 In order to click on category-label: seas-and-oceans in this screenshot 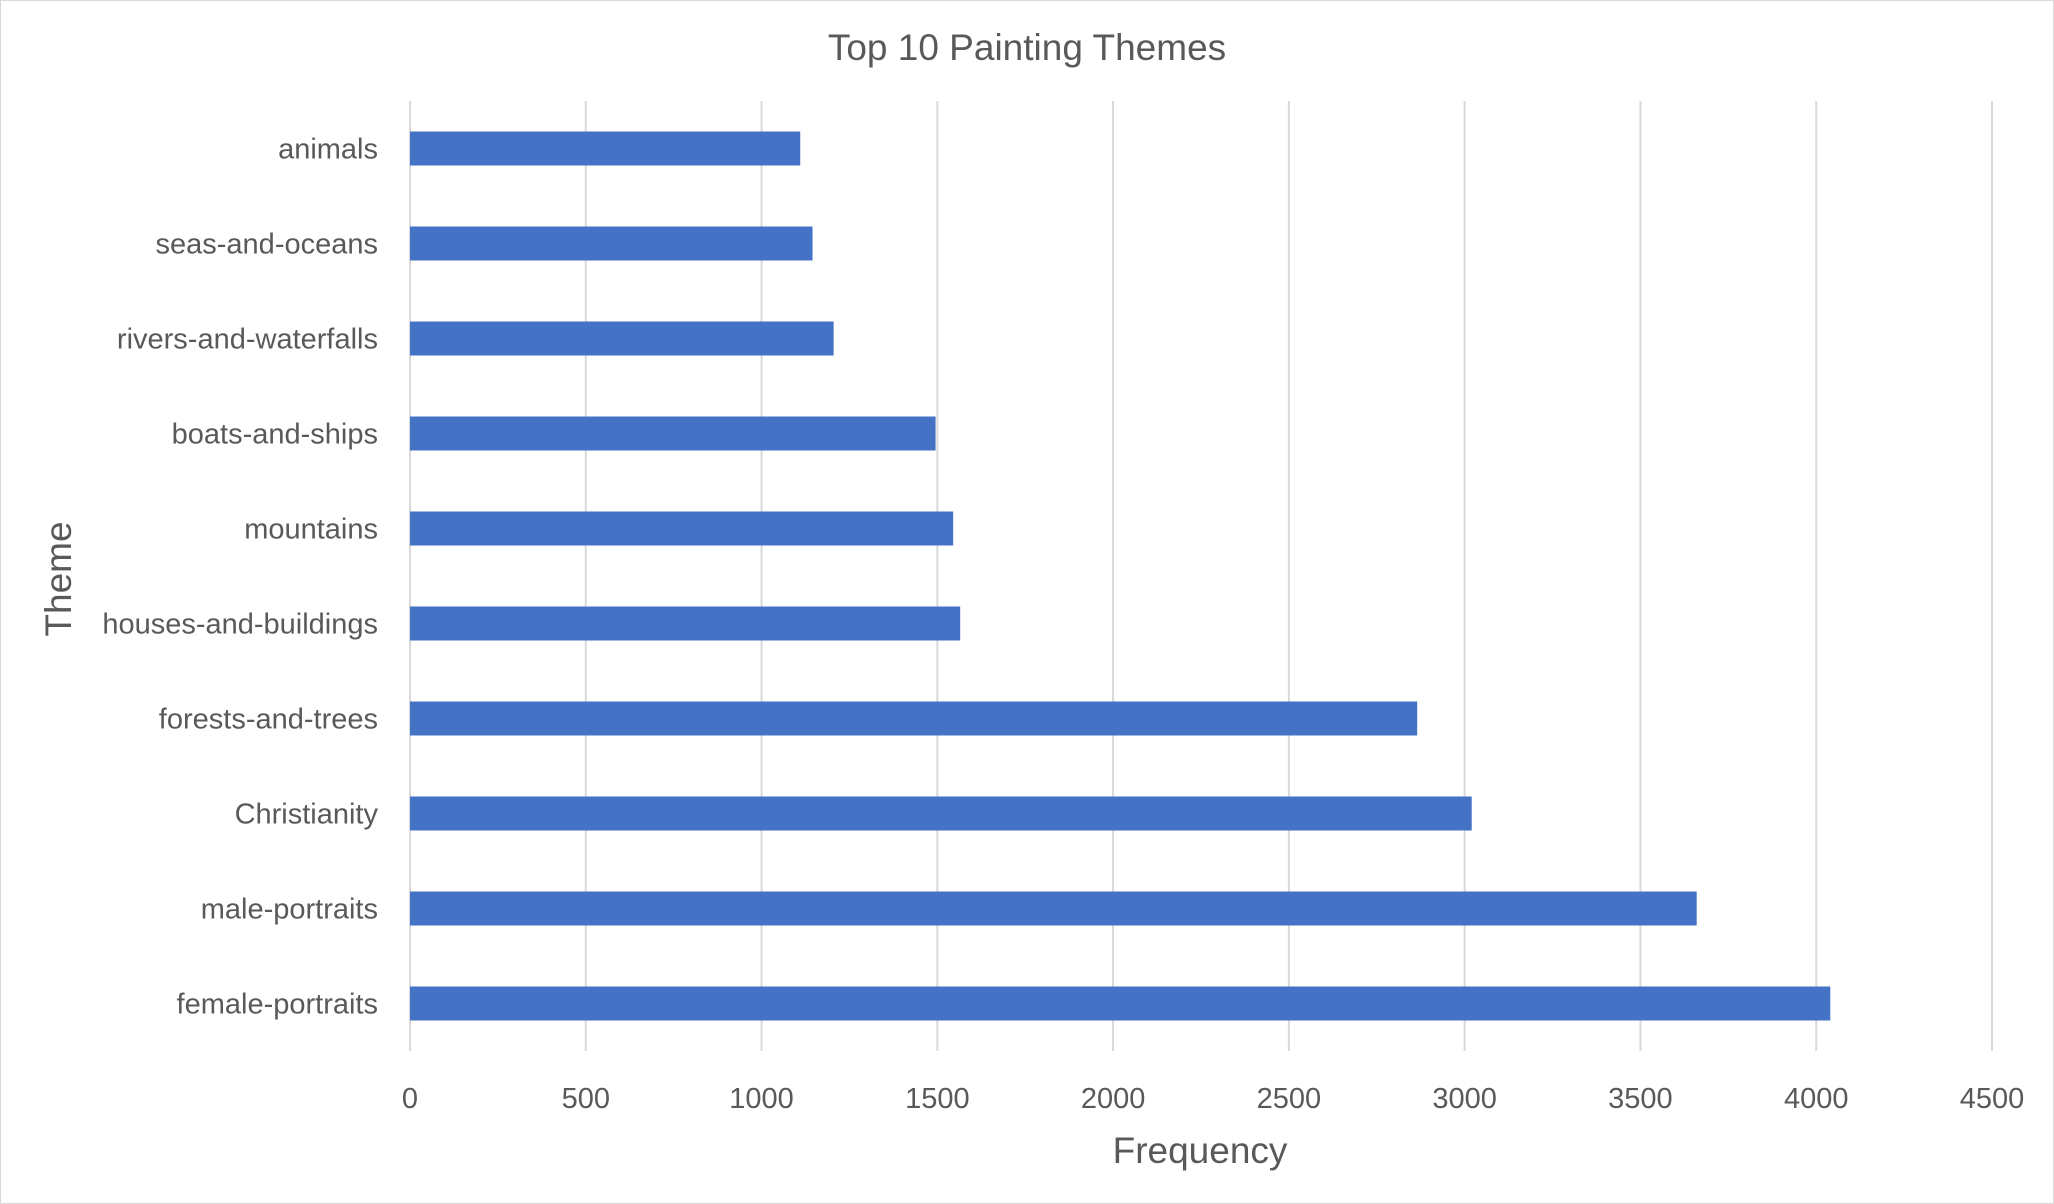, I will do `click(267, 245)`.